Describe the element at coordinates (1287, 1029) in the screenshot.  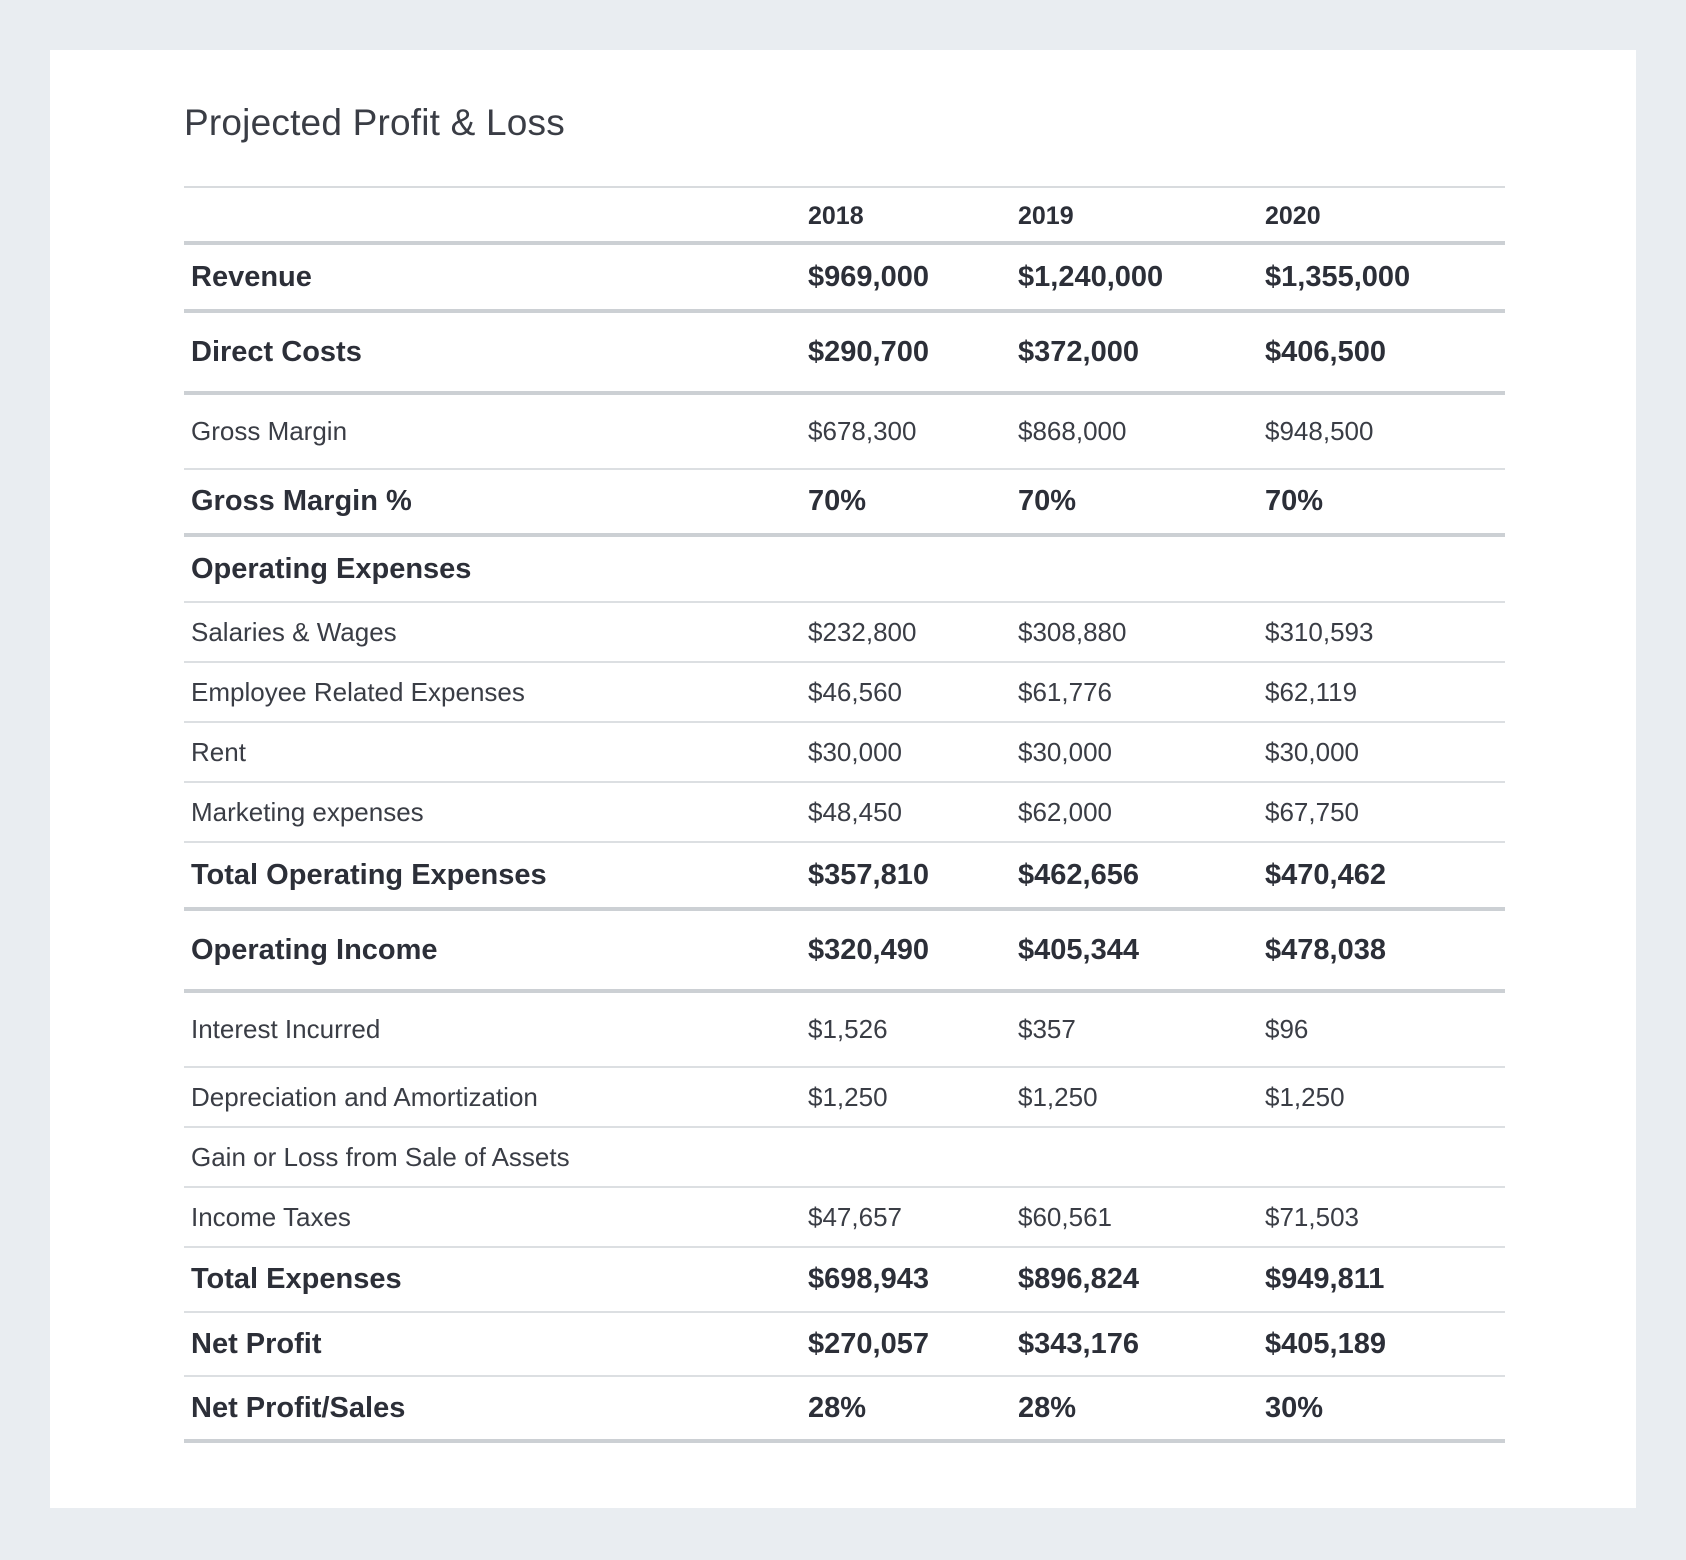
I see `value-2020: $96` at that location.